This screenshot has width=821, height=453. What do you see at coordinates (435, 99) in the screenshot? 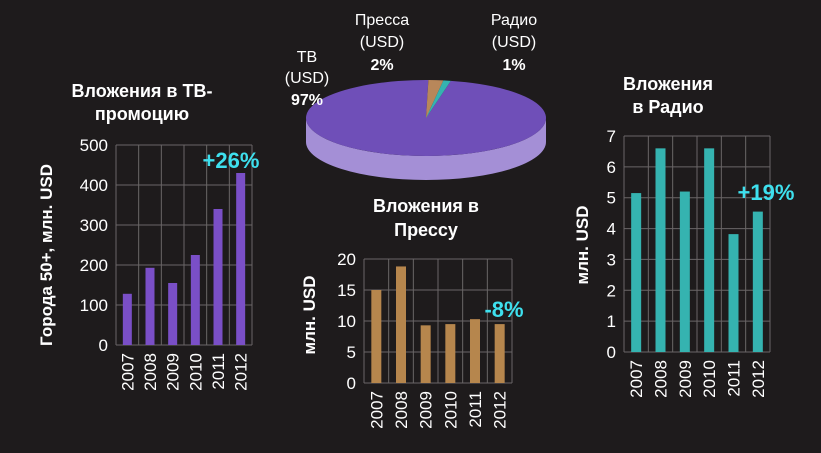
I see `pie-slice-press` at bounding box center [435, 99].